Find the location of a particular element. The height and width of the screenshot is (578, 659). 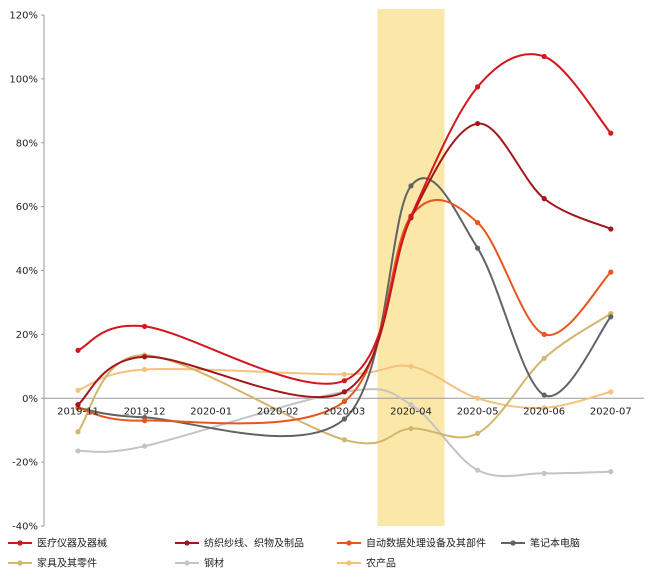

x-tick-label: 2020-05 is located at coordinates (478, 411).